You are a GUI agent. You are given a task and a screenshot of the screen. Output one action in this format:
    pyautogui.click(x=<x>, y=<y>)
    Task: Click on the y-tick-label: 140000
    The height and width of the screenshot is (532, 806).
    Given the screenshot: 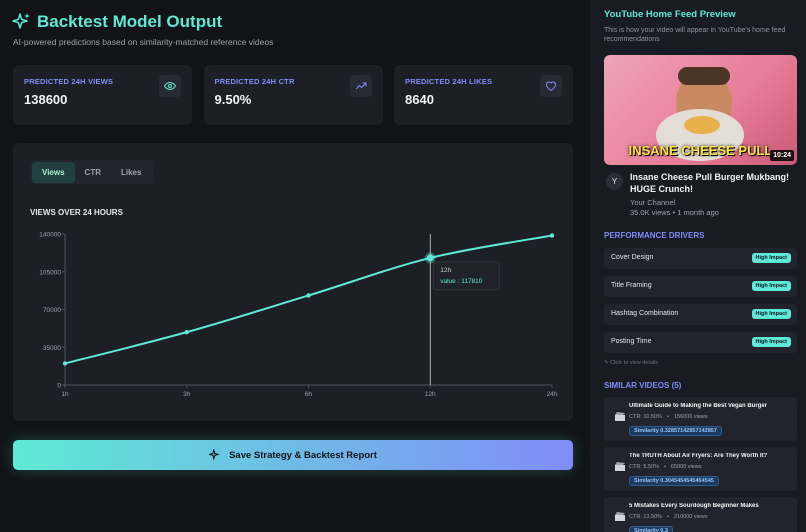 What is the action you would take?
    pyautogui.click(x=50, y=235)
    